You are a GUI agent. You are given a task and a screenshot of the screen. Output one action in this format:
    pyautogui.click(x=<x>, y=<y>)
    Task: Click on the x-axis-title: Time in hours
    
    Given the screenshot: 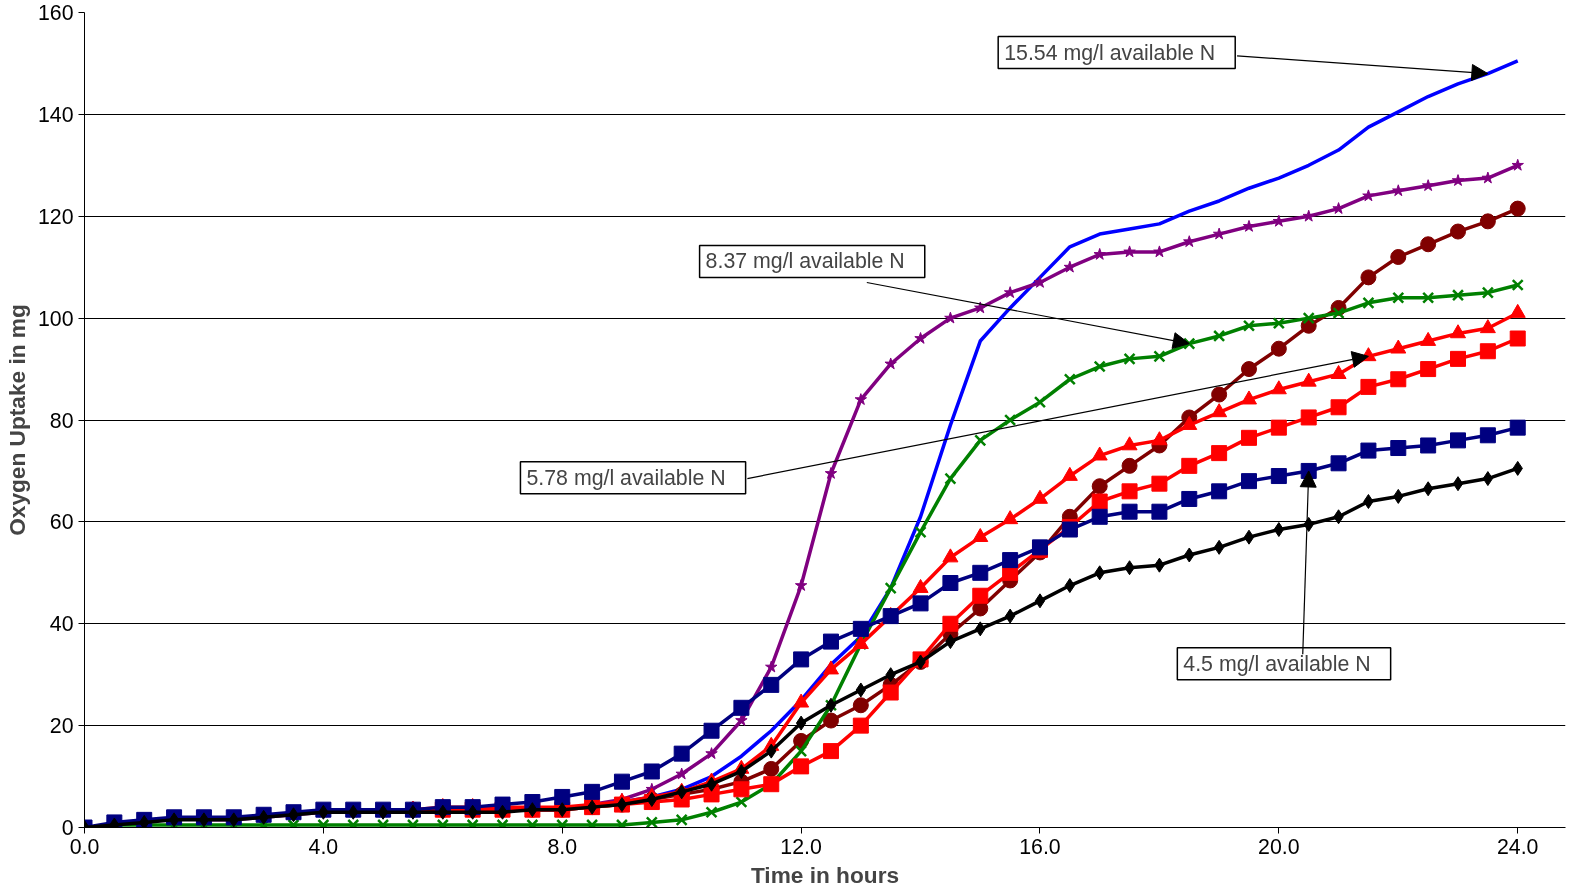 What is the action you would take?
    pyautogui.click(x=825, y=874)
    